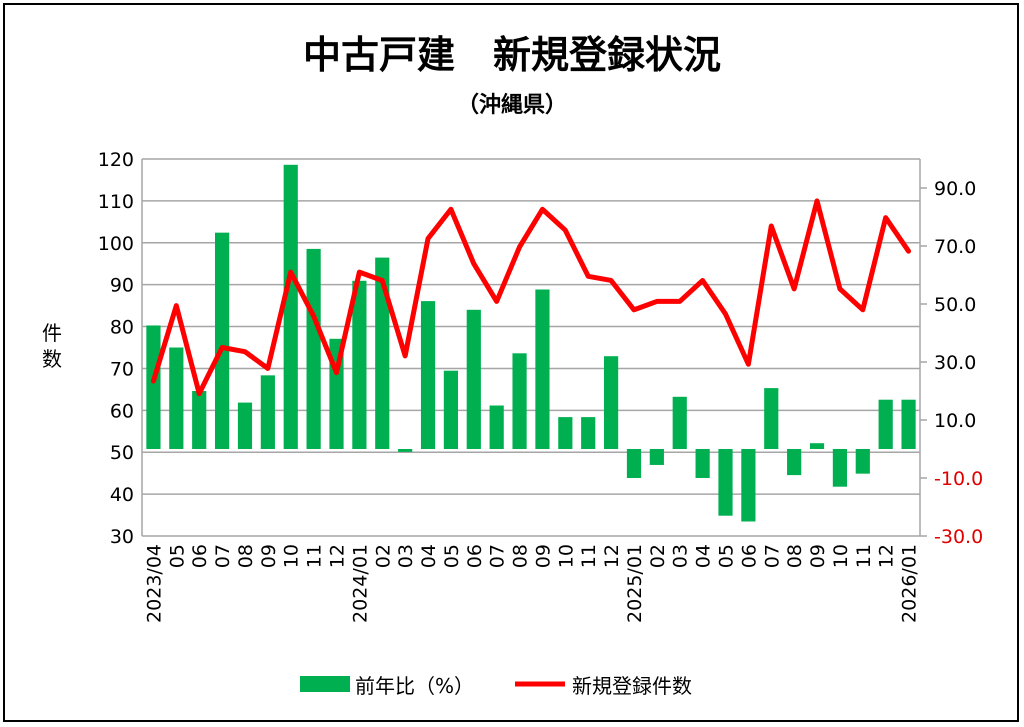 This screenshot has height=727, width=1024. What do you see at coordinates (122, 328) in the screenshot?
I see `left-axis-tick-label: 80` at bounding box center [122, 328].